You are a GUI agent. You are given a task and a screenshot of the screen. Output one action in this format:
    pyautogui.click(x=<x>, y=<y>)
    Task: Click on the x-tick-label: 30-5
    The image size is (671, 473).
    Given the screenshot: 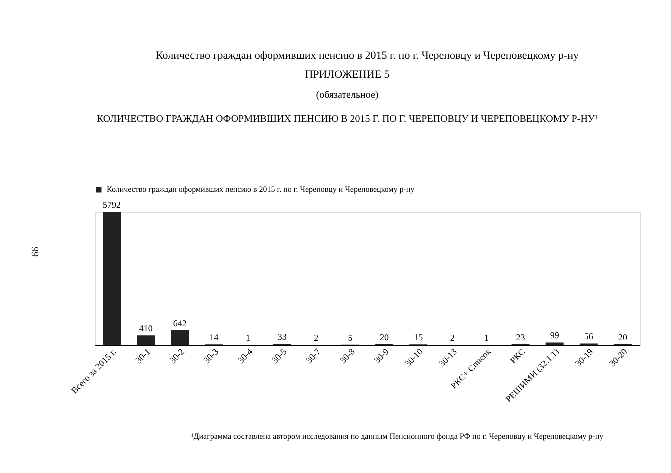 What is the action you would take?
    pyautogui.click(x=280, y=356)
    